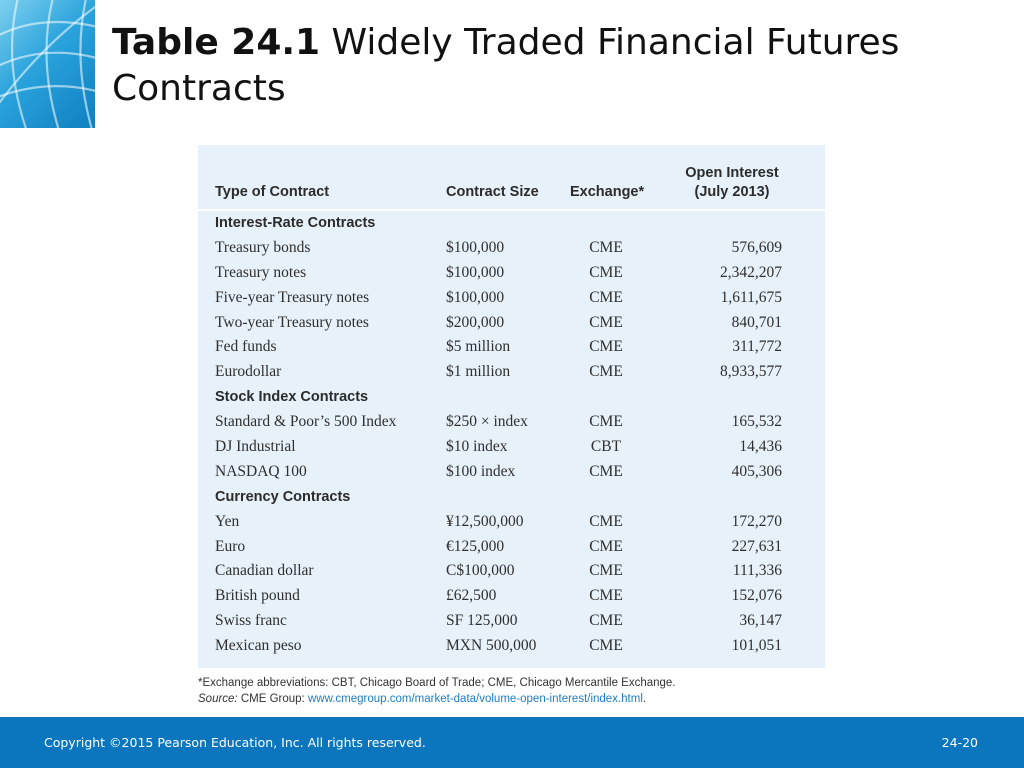 This screenshot has height=768, width=1024. I want to click on cell-size: $10 index, so click(477, 447).